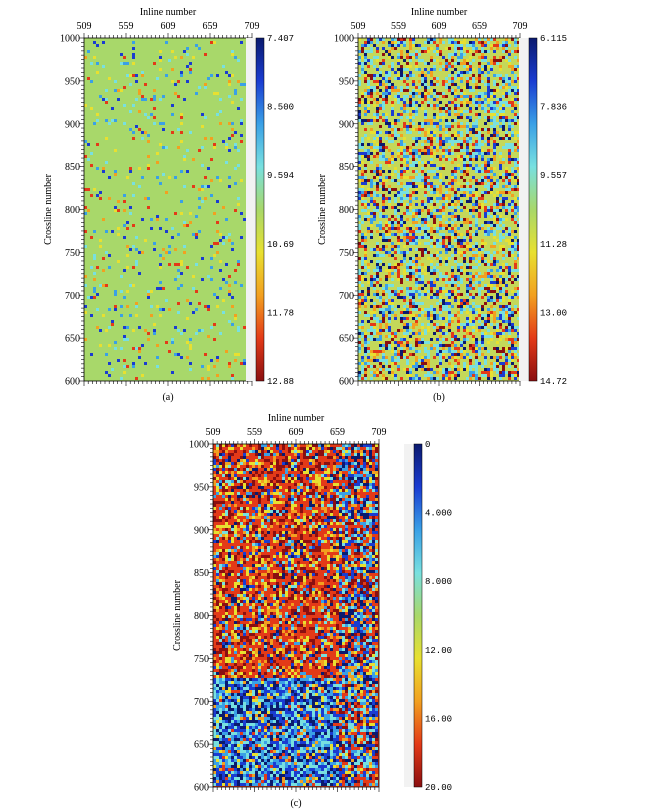  I want to click on colorbar-label: 20.00, so click(438, 788).